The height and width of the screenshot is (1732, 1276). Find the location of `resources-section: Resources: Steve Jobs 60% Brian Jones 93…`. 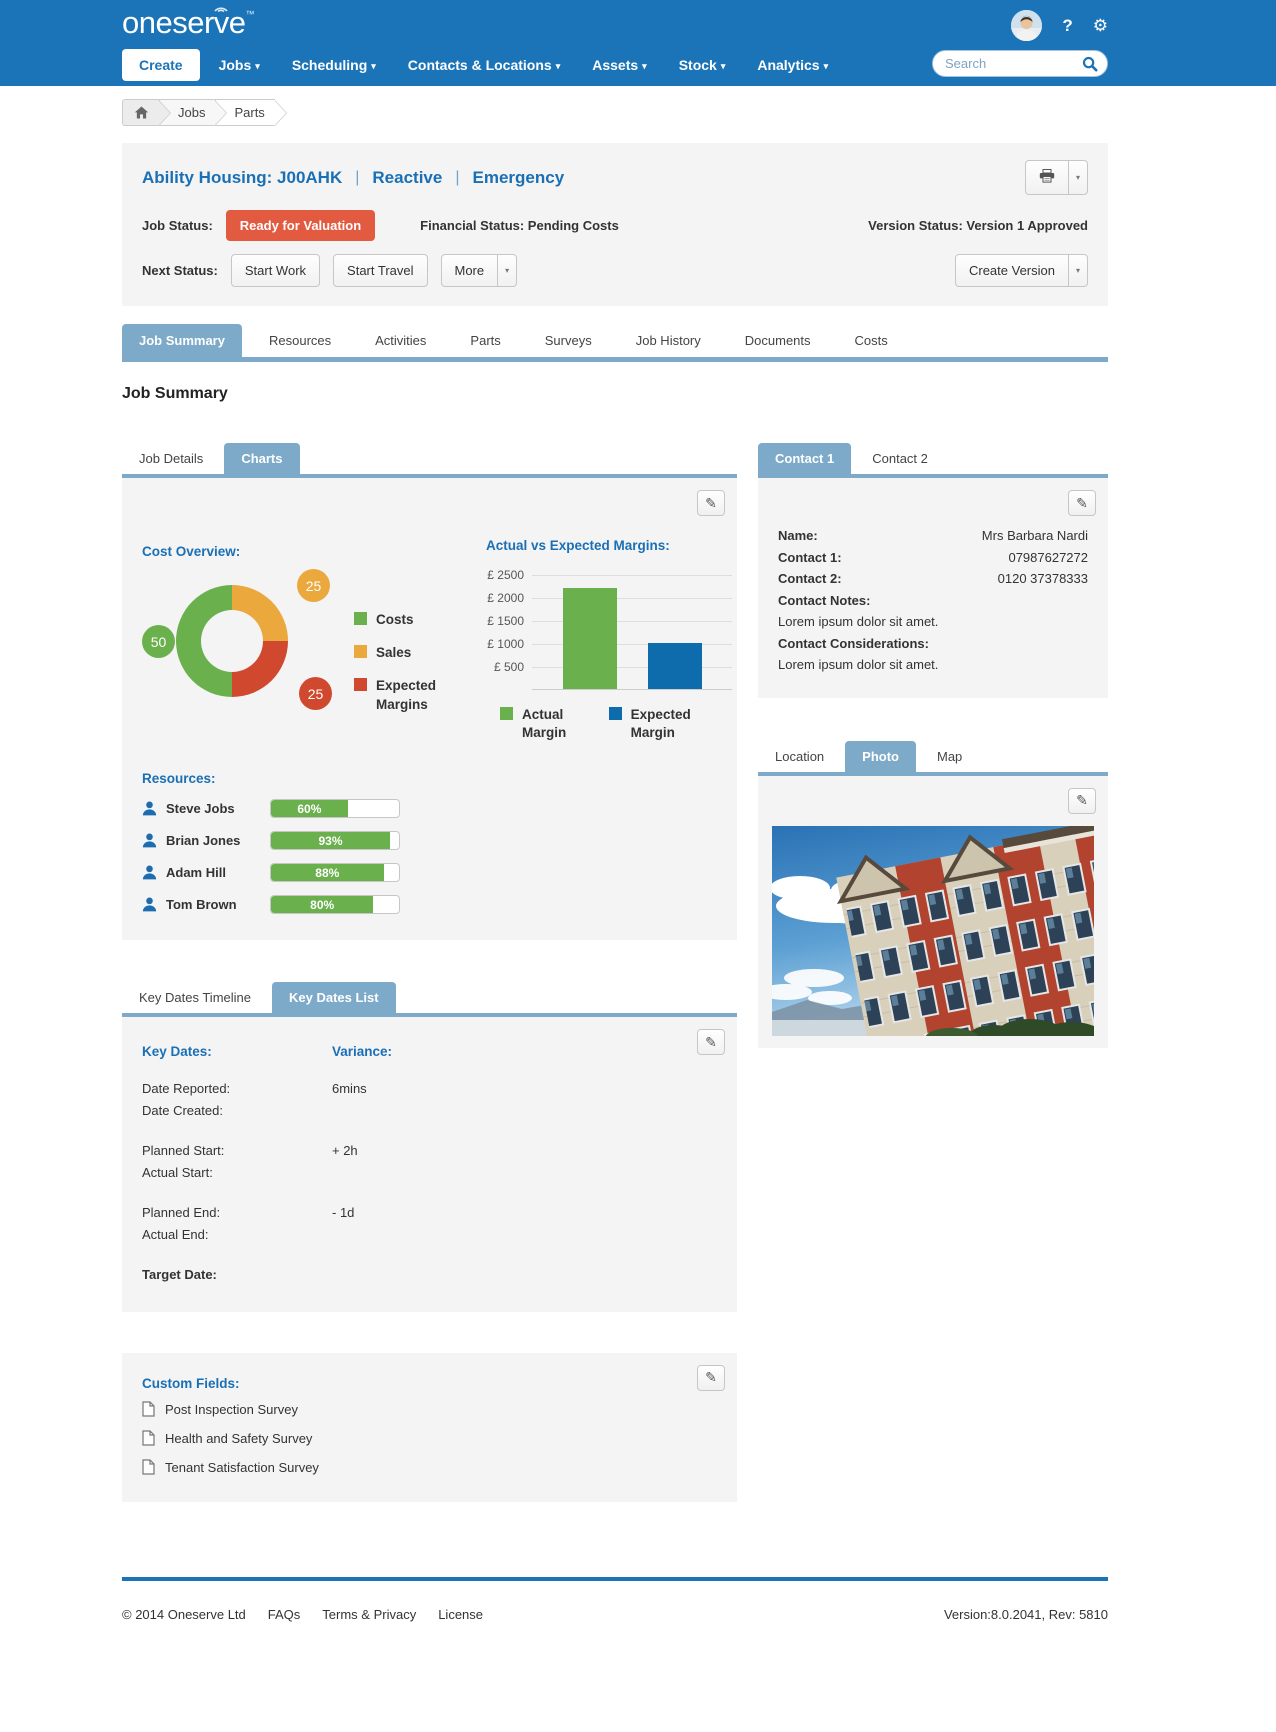

resources-section: Resources: Steve Jobs 60% Brian Jones 93… is located at coordinates (429, 842).